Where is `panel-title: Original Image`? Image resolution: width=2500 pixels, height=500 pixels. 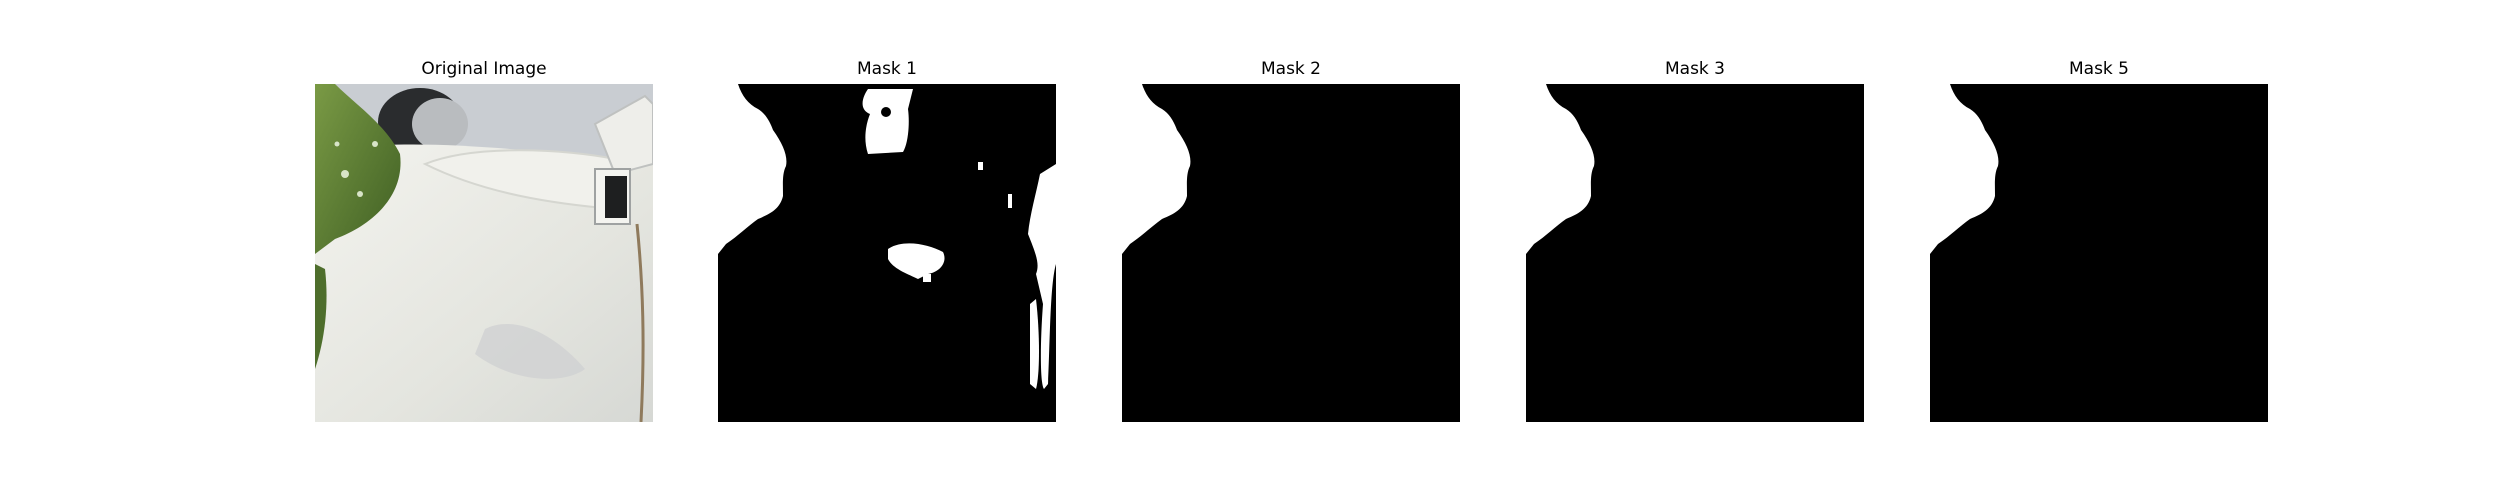 panel-title: Original Image is located at coordinates (484, 69).